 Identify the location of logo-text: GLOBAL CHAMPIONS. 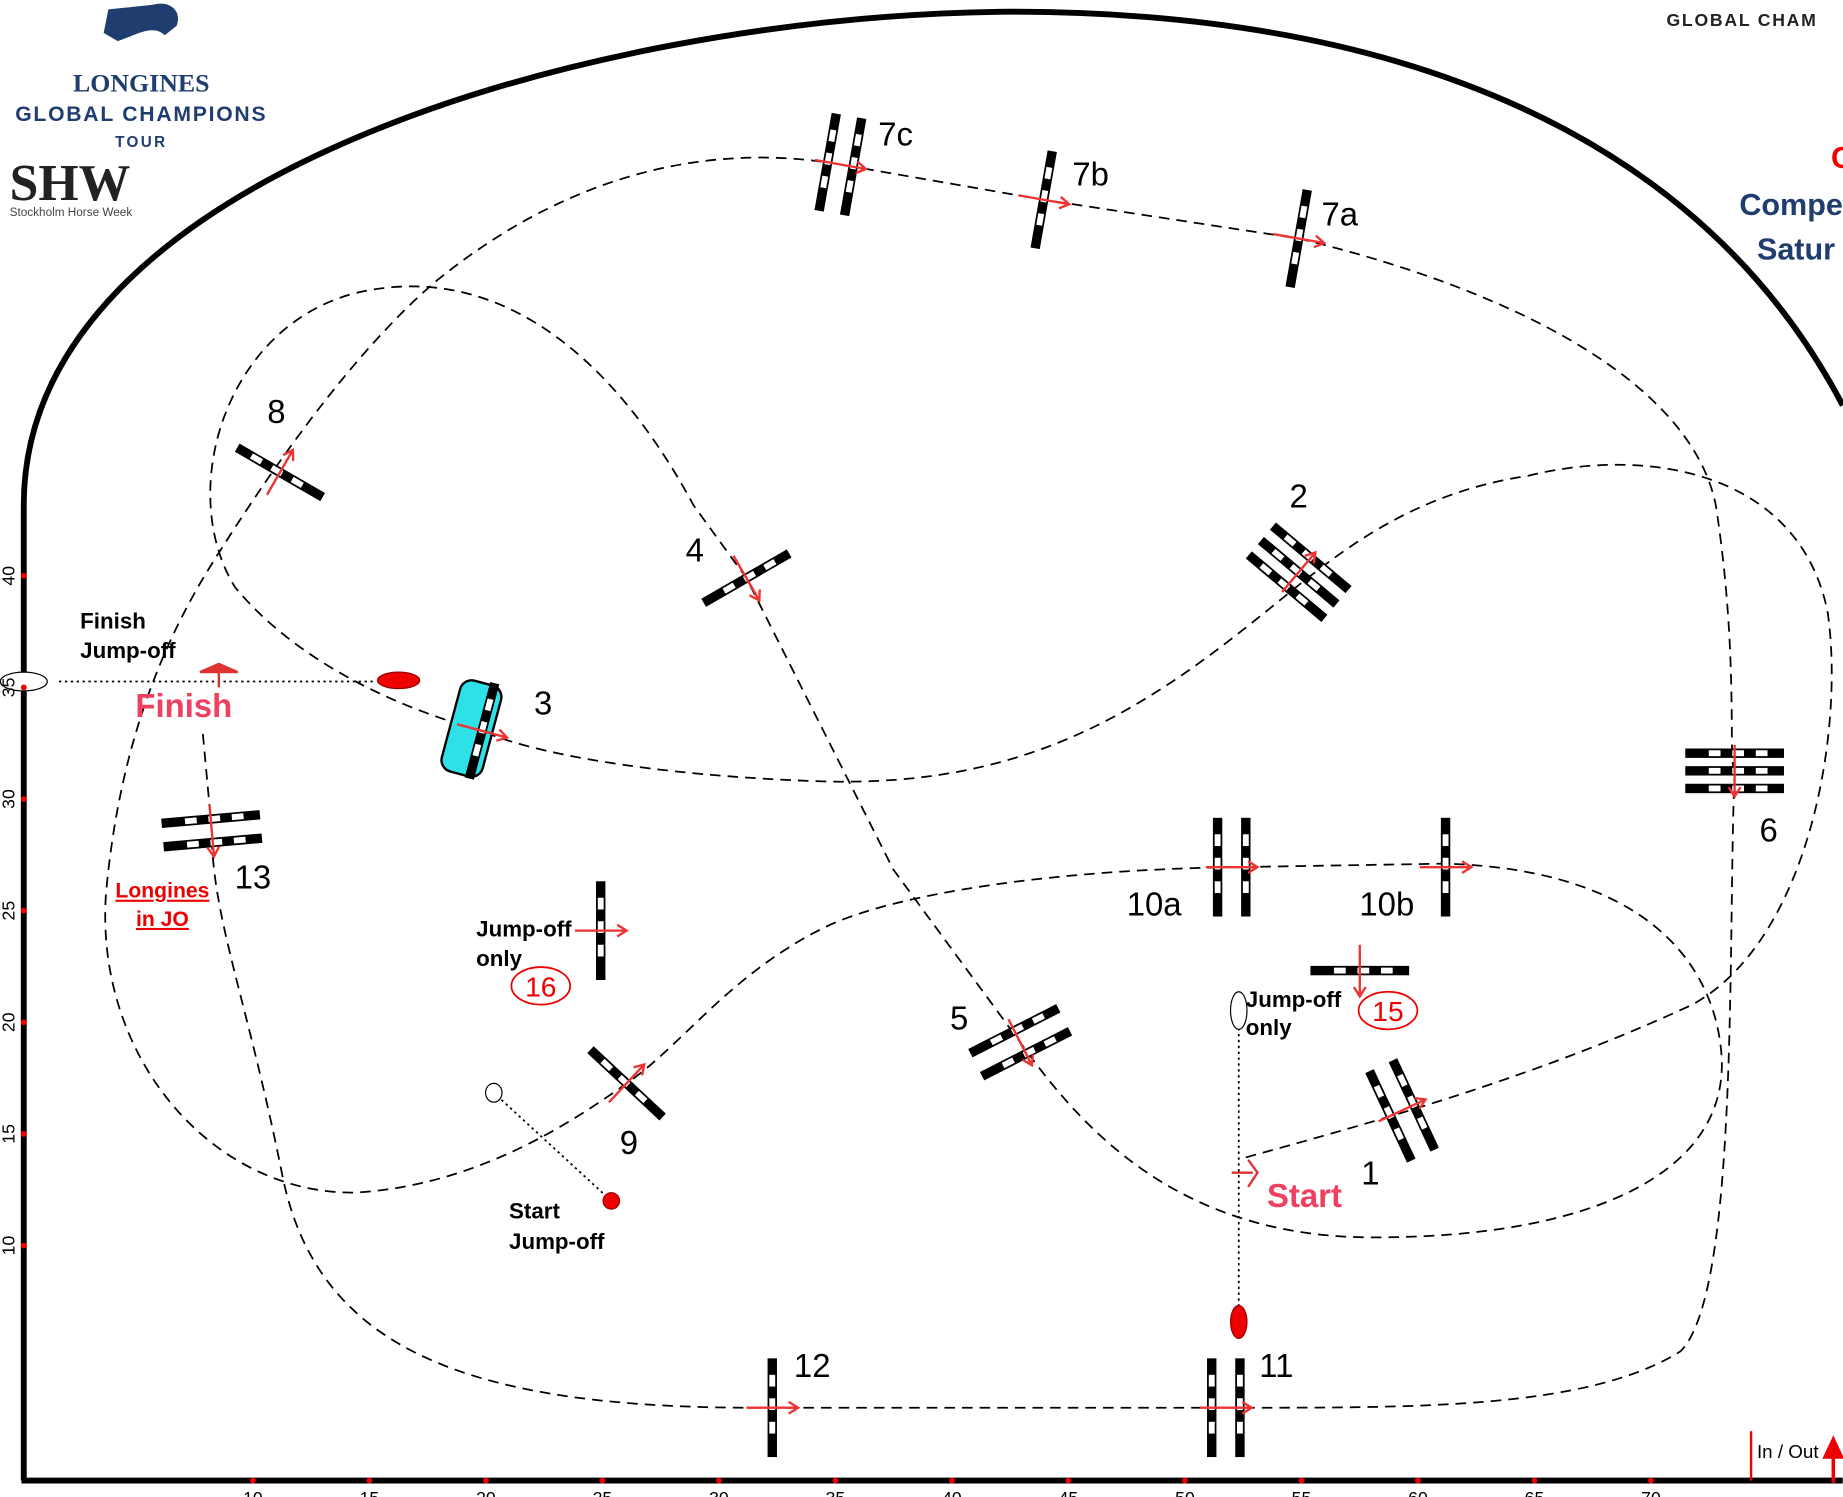
(141, 114).